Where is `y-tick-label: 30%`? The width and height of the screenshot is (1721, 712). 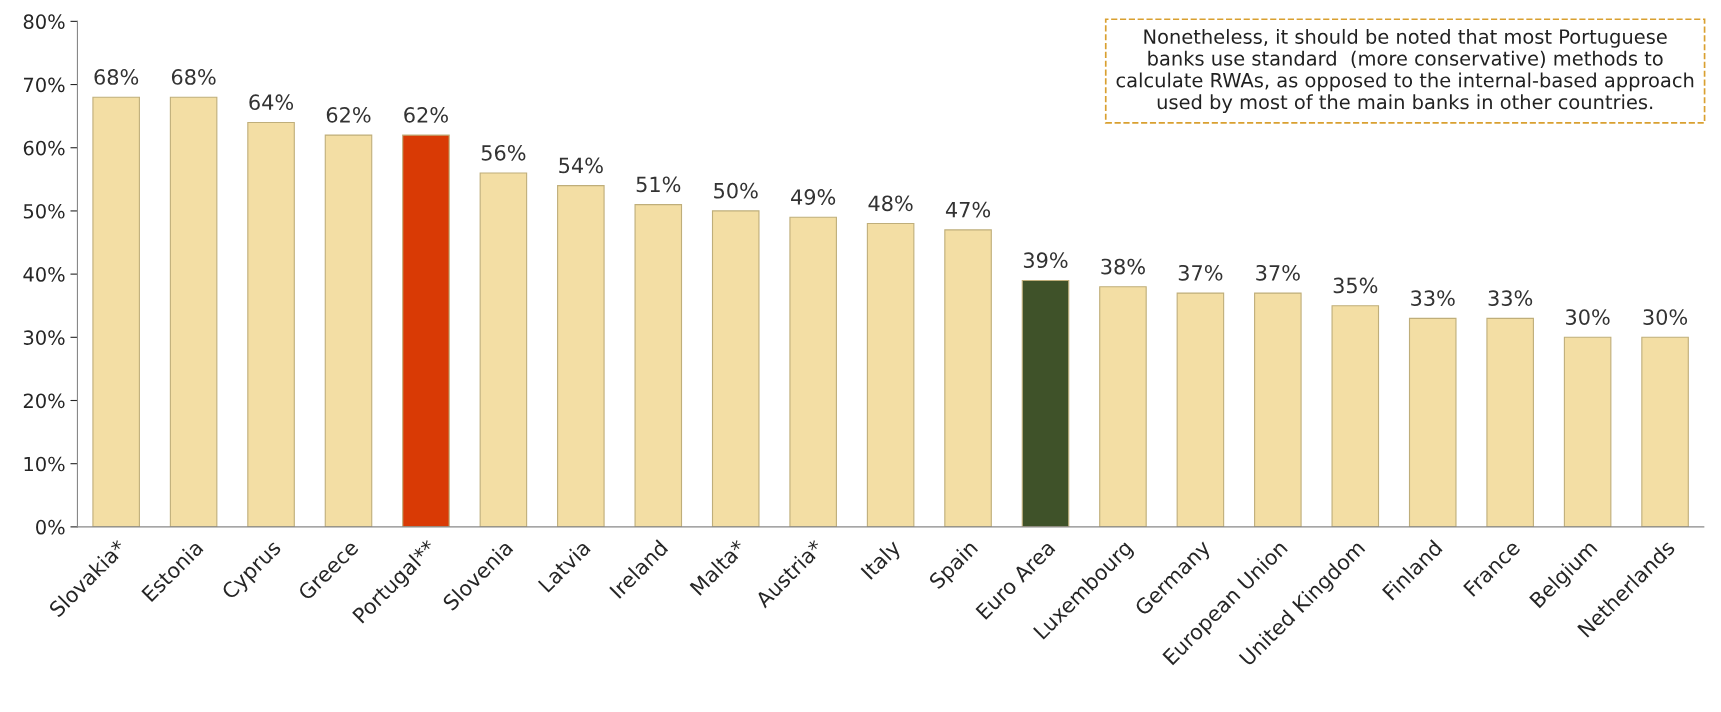
y-tick-label: 30% is located at coordinates (44, 337).